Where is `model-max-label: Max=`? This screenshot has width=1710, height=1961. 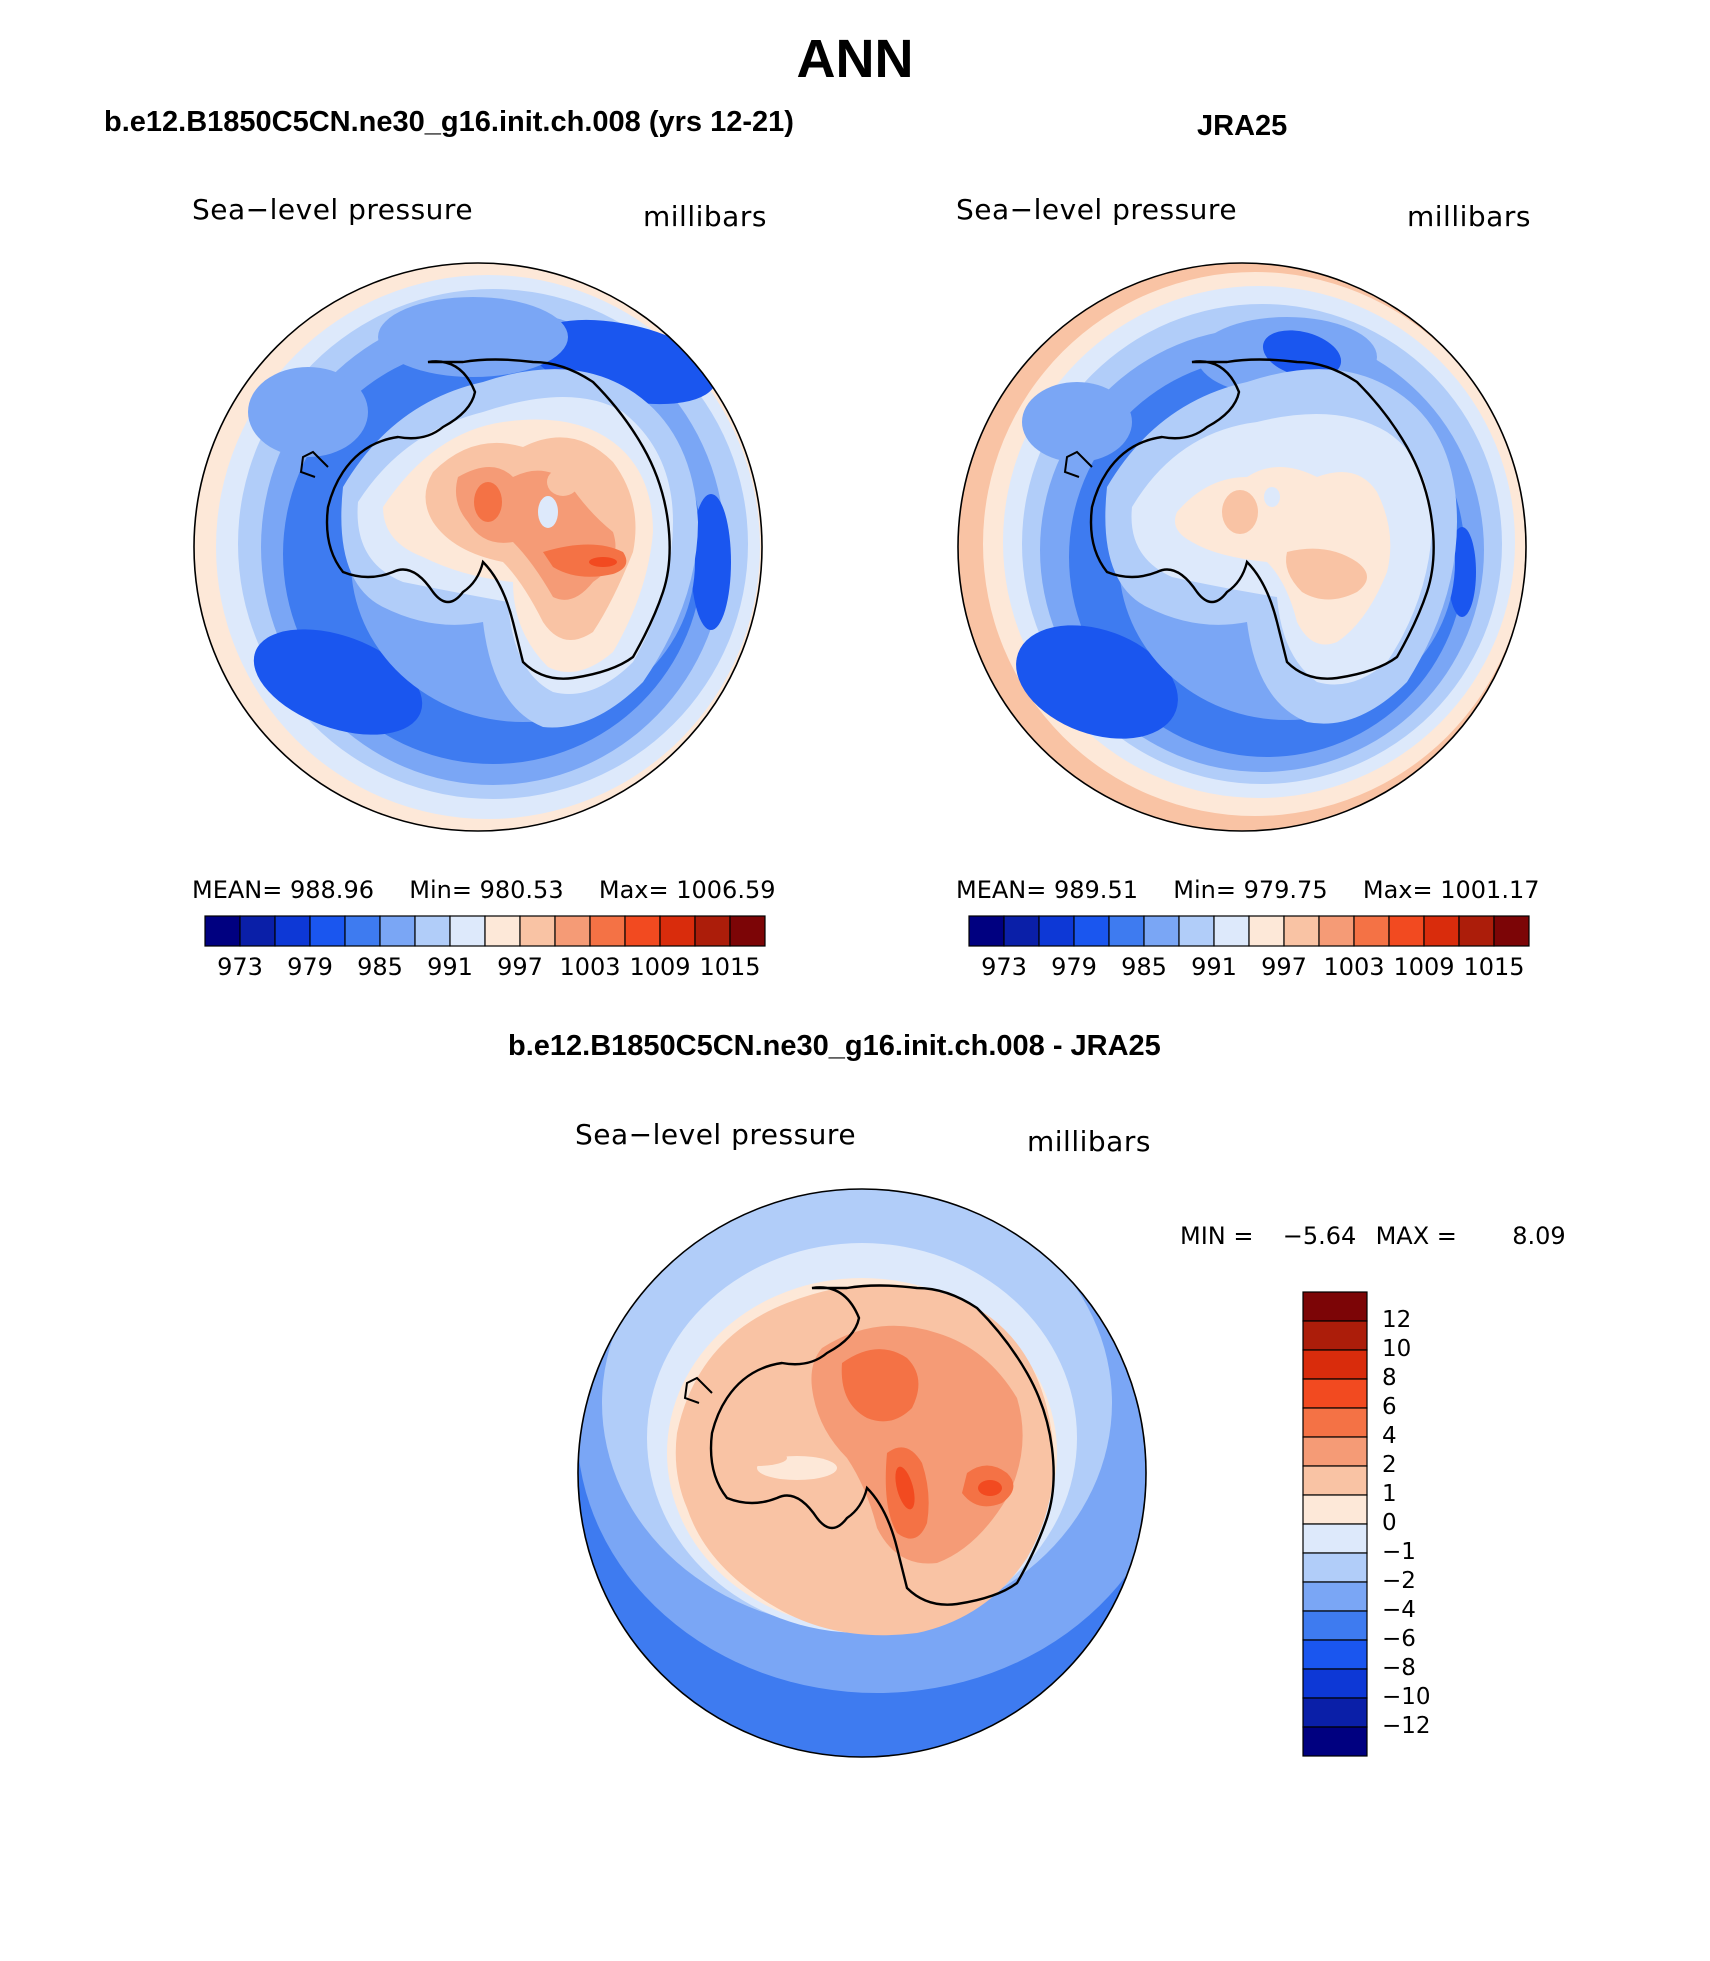
model-max-label: Max= is located at coordinates (633, 890).